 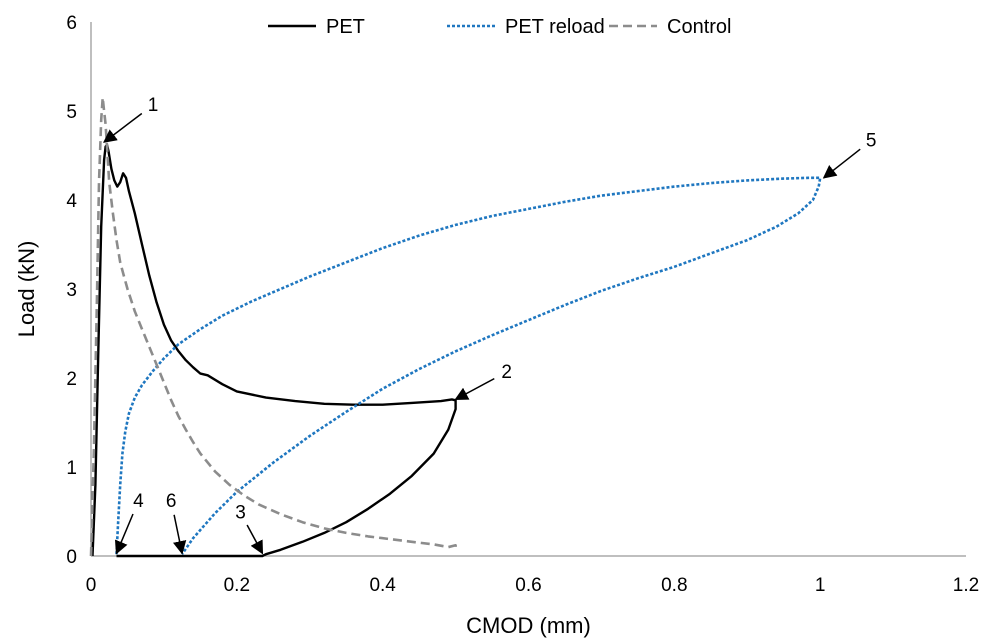 What do you see at coordinates (555, 27) in the screenshot?
I see `legend-label: PET reload` at bounding box center [555, 27].